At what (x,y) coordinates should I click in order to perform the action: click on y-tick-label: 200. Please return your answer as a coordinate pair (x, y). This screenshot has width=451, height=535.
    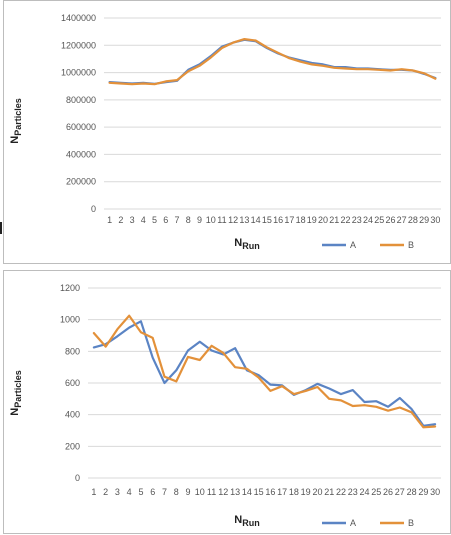
    Looking at the image, I should click on (72, 446).